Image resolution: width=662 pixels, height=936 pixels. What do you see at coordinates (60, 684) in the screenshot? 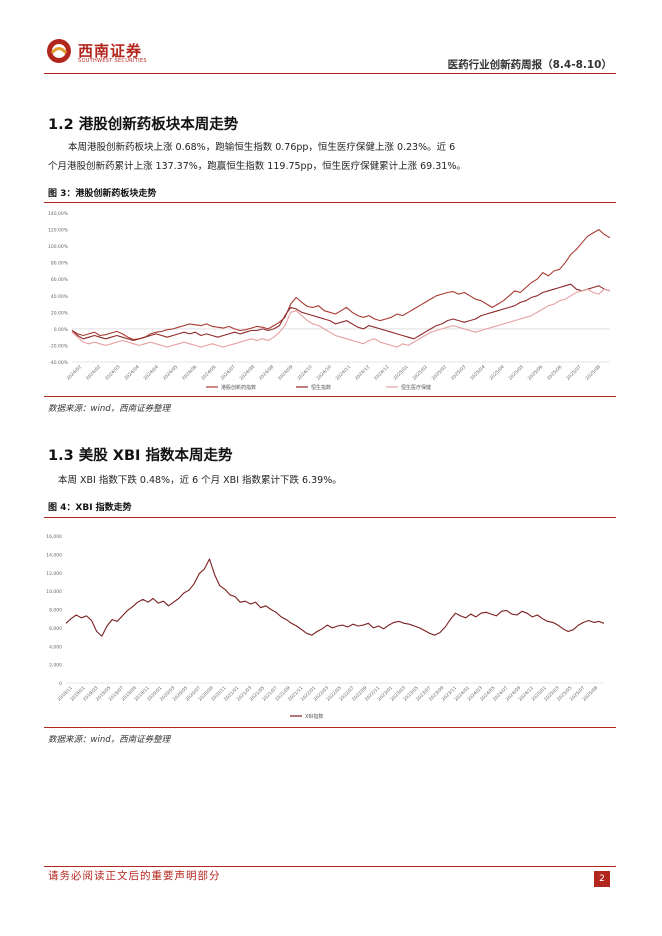
I see `y-tick-label: 0` at bounding box center [60, 684].